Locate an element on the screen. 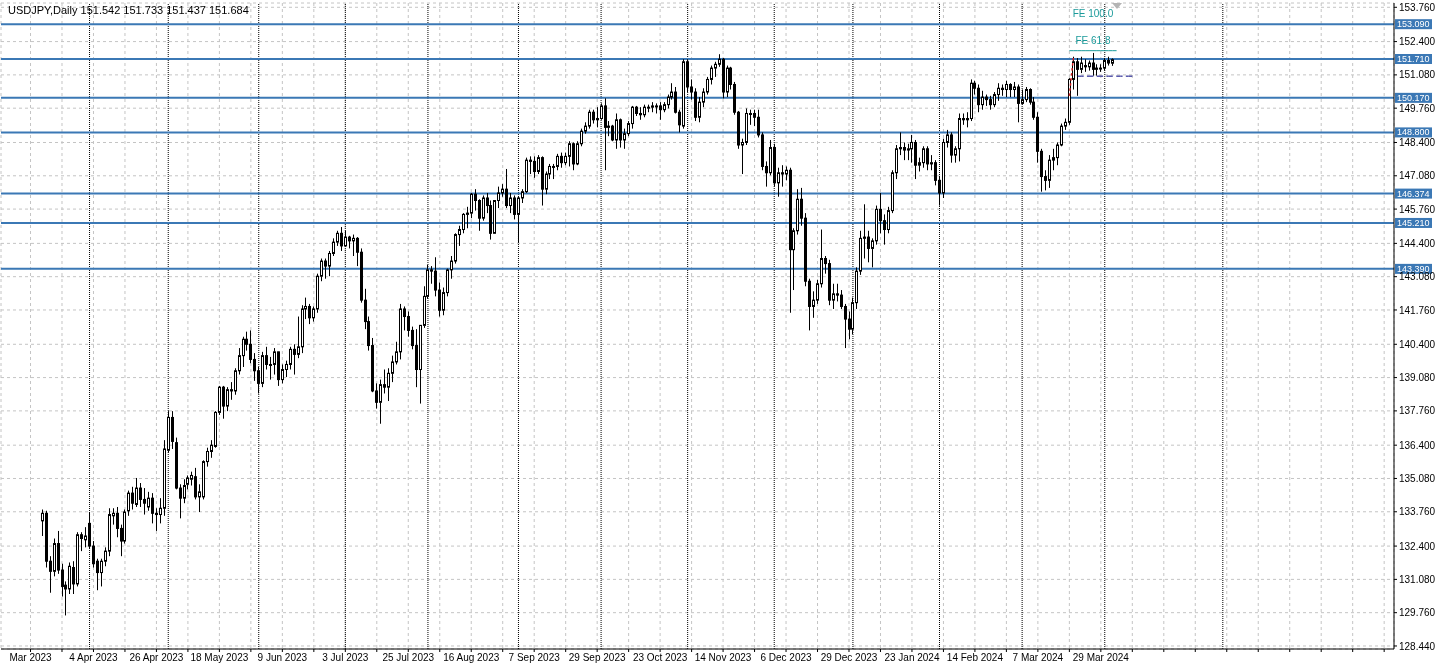 The width and height of the screenshot is (1438, 671). x-tick-label: 14 Nov 2023 is located at coordinates (723, 658).